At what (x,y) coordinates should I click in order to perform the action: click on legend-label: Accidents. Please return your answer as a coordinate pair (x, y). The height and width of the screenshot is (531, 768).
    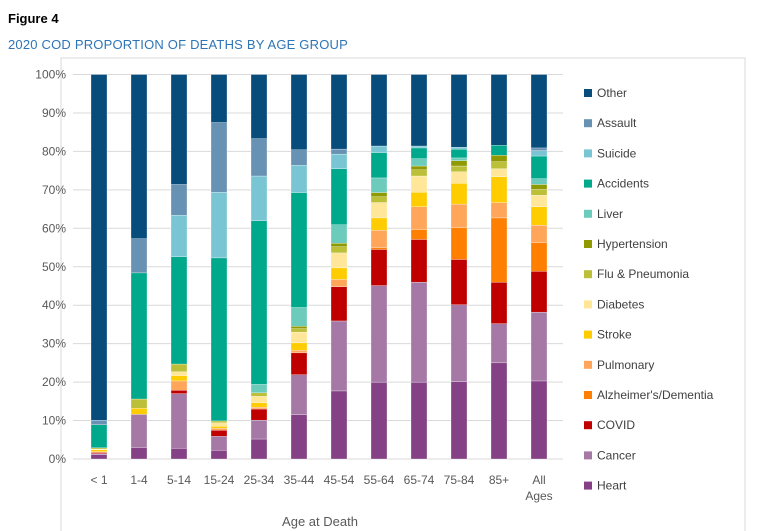
    Looking at the image, I should click on (623, 184).